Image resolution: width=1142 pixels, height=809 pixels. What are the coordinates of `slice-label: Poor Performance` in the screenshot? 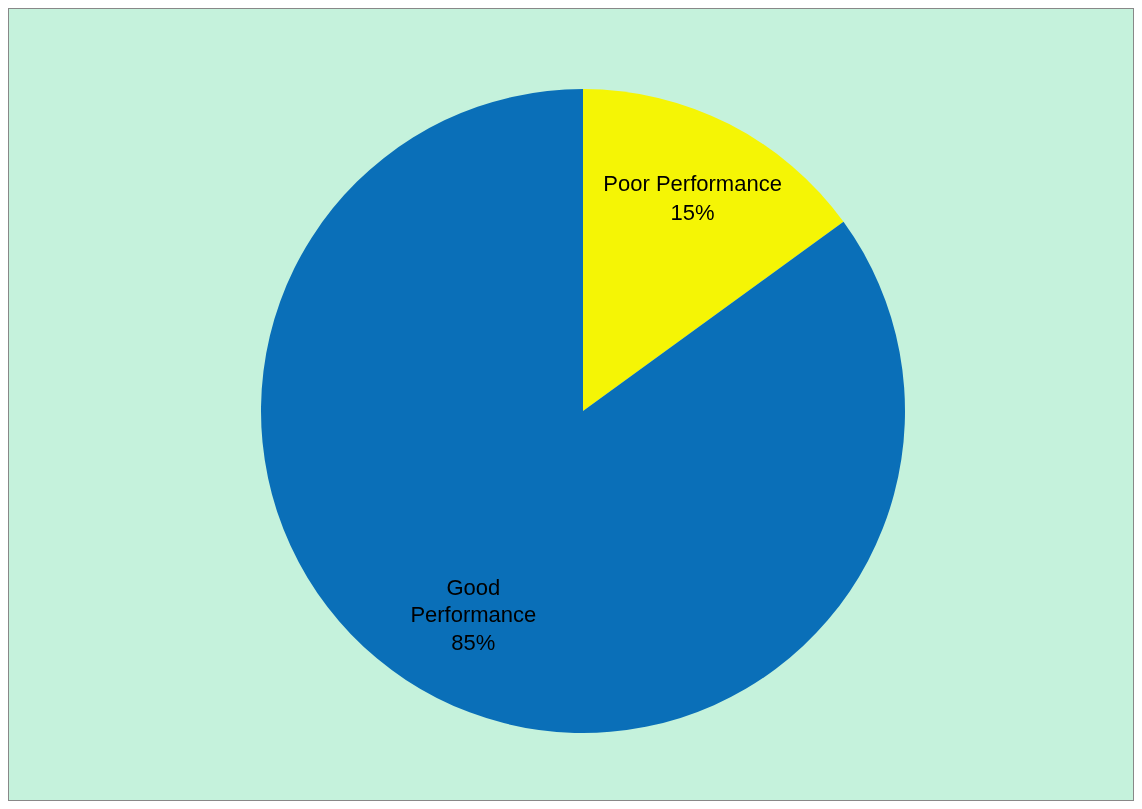 It's located at (692, 184).